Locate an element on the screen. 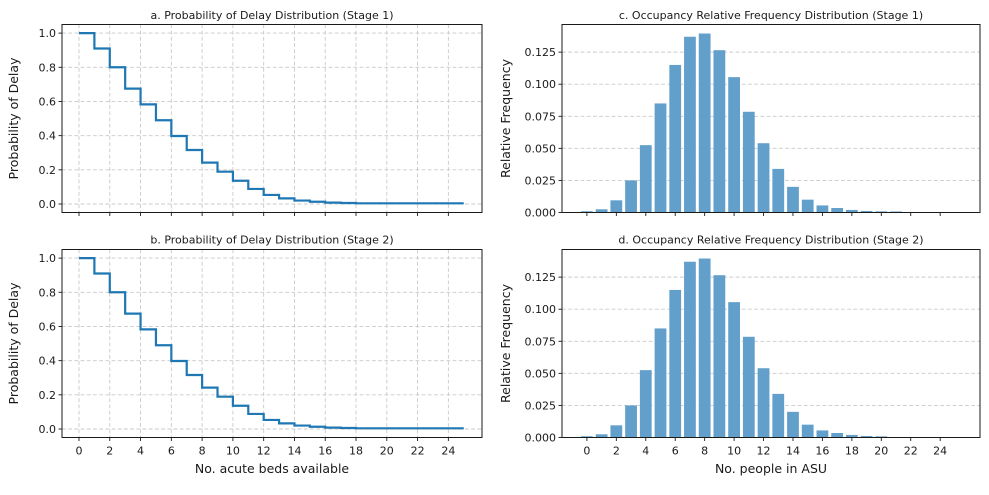 This screenshot has height=495, width=989. y-axis-label-b: Probability of Delay is located at coordinates (13, 343).